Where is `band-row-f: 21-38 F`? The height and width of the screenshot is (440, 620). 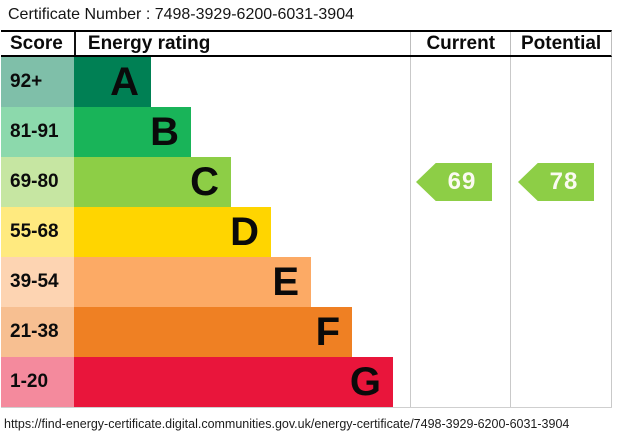
band-row-f: 21-38 F is located at coordinates (306, 332).